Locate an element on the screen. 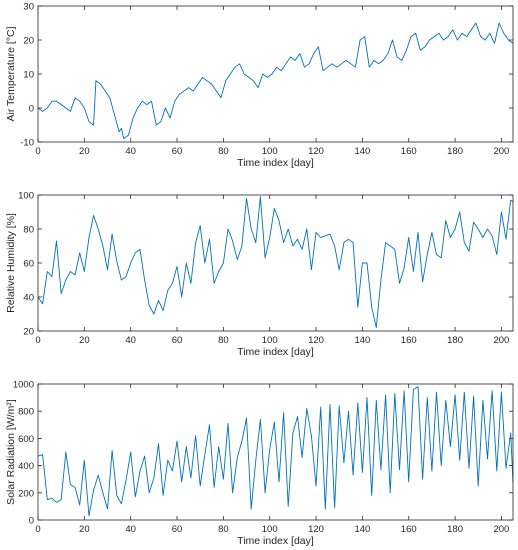  relative-humidity-x-tick-label: 100 is located at coordinates (270, 340).